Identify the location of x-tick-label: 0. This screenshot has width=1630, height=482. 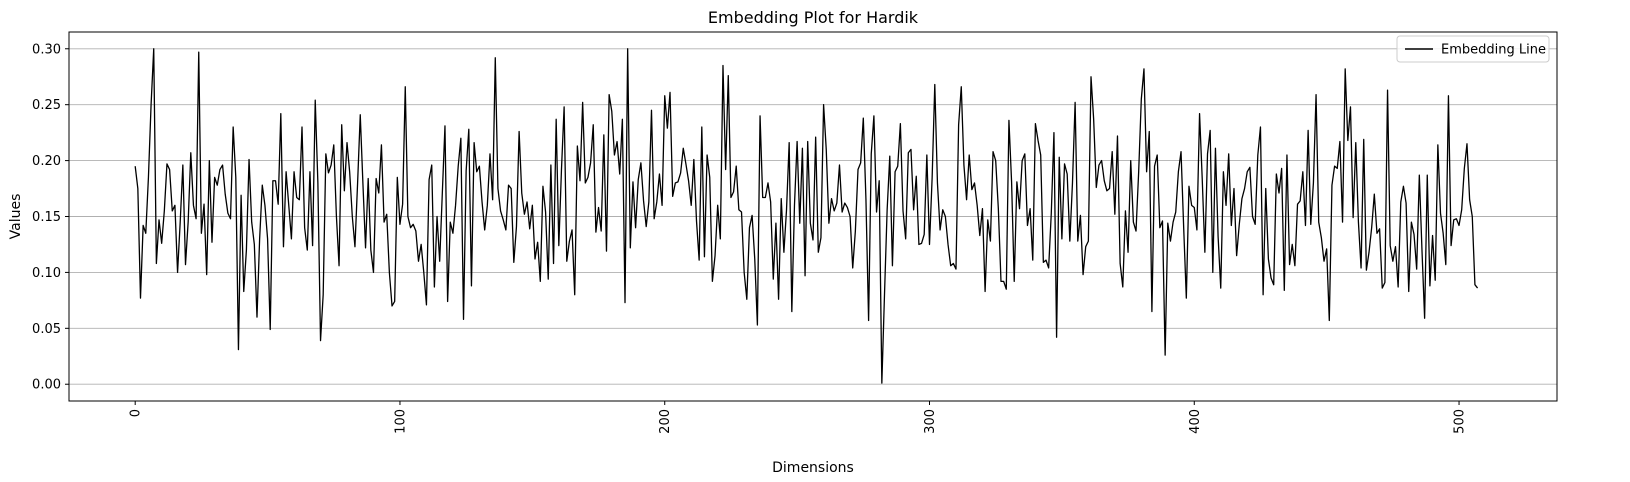
(136, 413).